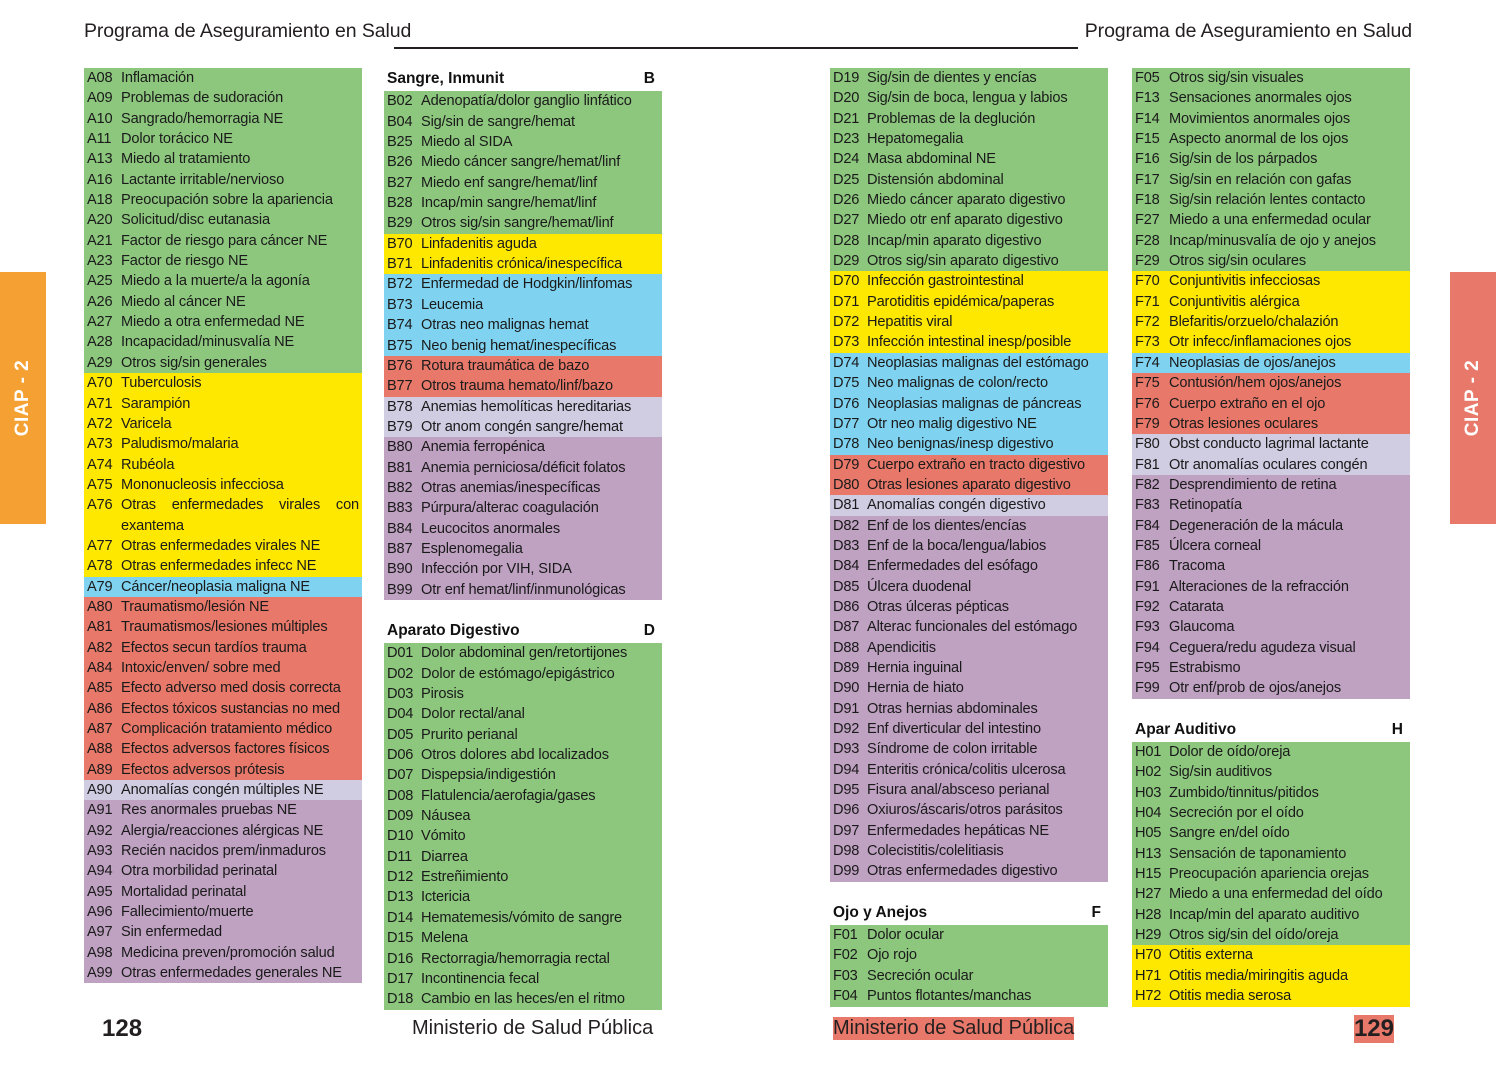 This screenshot has height=1069, width=1496. Describe the element at coordinates (969, 200) in the screenshot. I see `code-row: D26 Miedo cáncer aparato digestivo` at that location.